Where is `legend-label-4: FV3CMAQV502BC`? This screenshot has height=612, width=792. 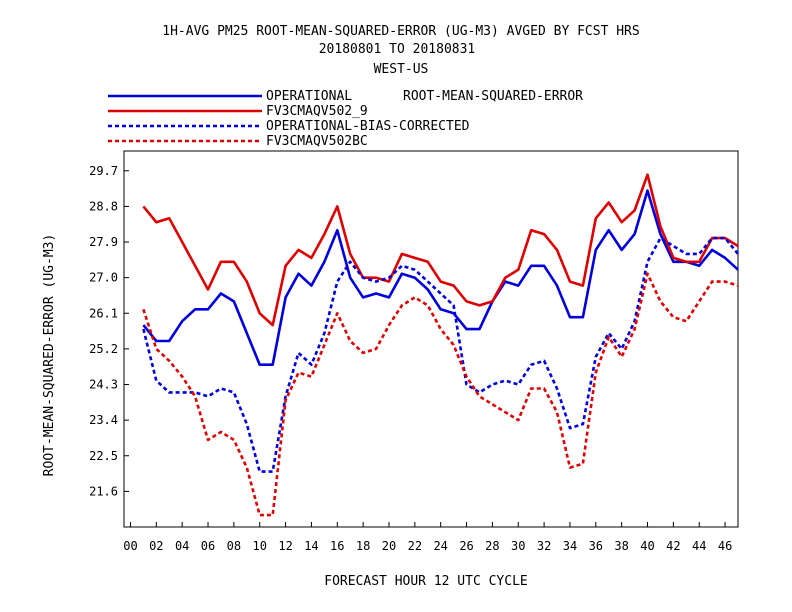 legend-label-4: FV3CMAQV502BC is located at coordinates (317, 141).